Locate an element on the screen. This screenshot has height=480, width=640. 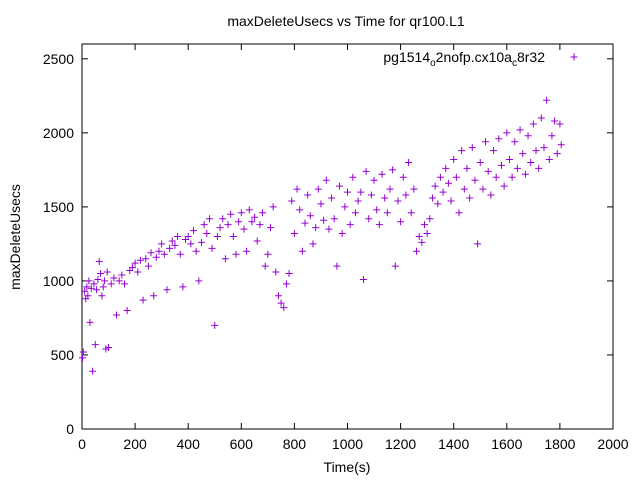
x-tick-label: 800 is located at coordinates (295, 444).